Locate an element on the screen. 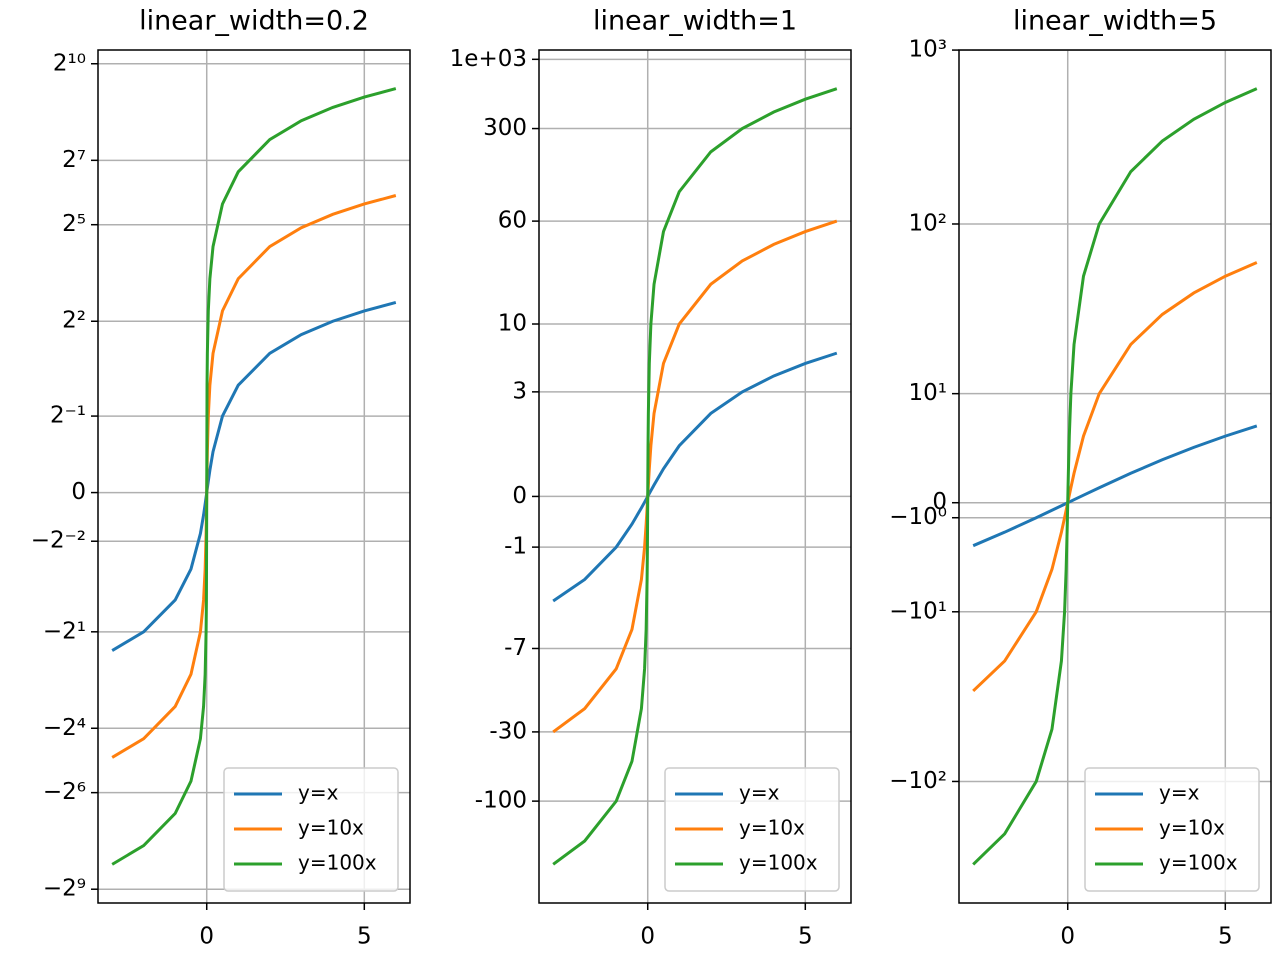 The image size is (1280, 960). y-tick-label: -7 is located at coordinates (515, 648).